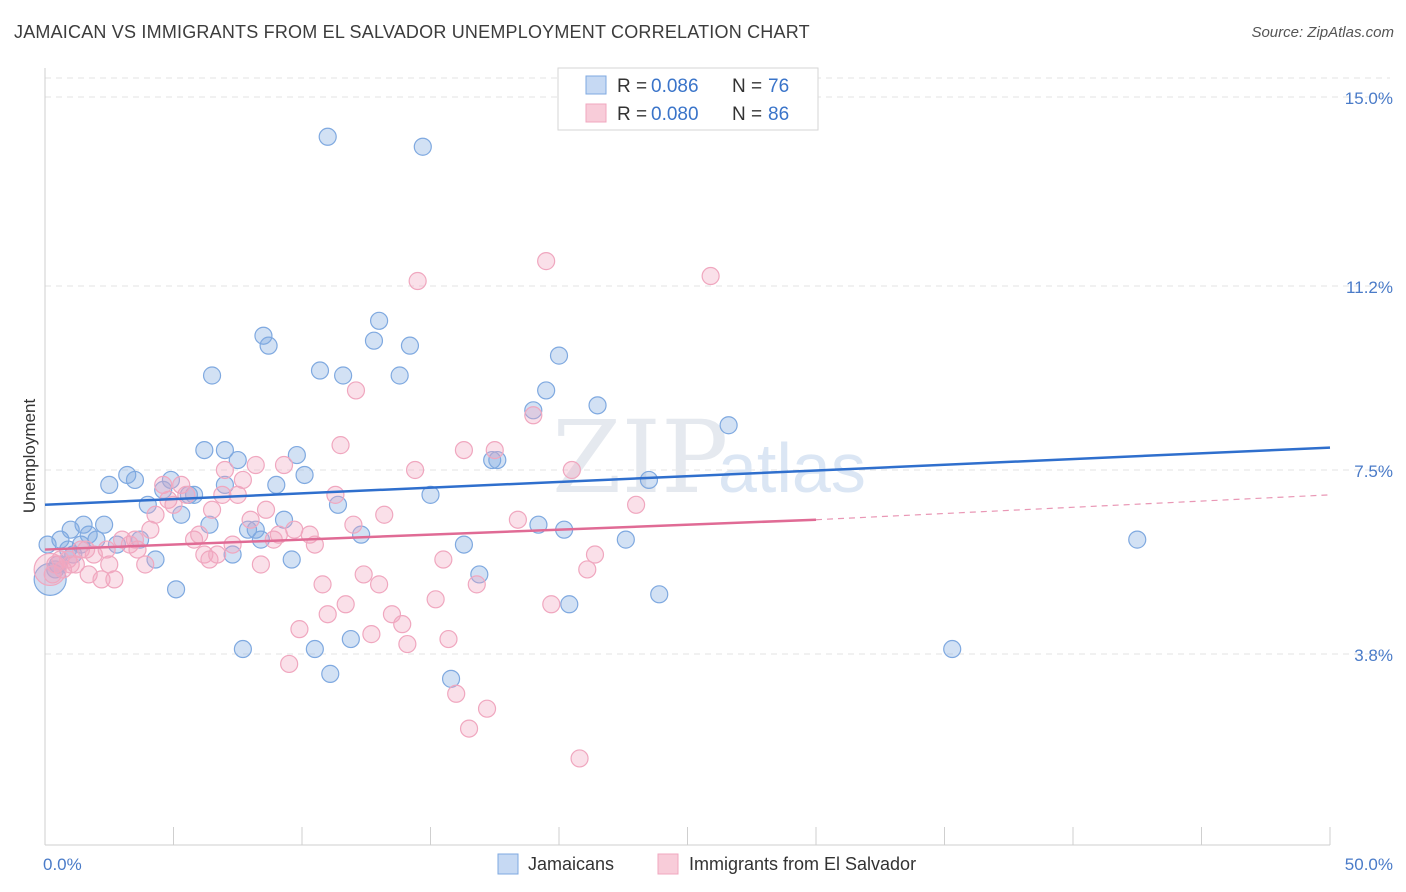 Image resolution: width=1406 pixels, height=892 pixels. I want to click on el-salvador-trend-extension, so click(1073, 507).